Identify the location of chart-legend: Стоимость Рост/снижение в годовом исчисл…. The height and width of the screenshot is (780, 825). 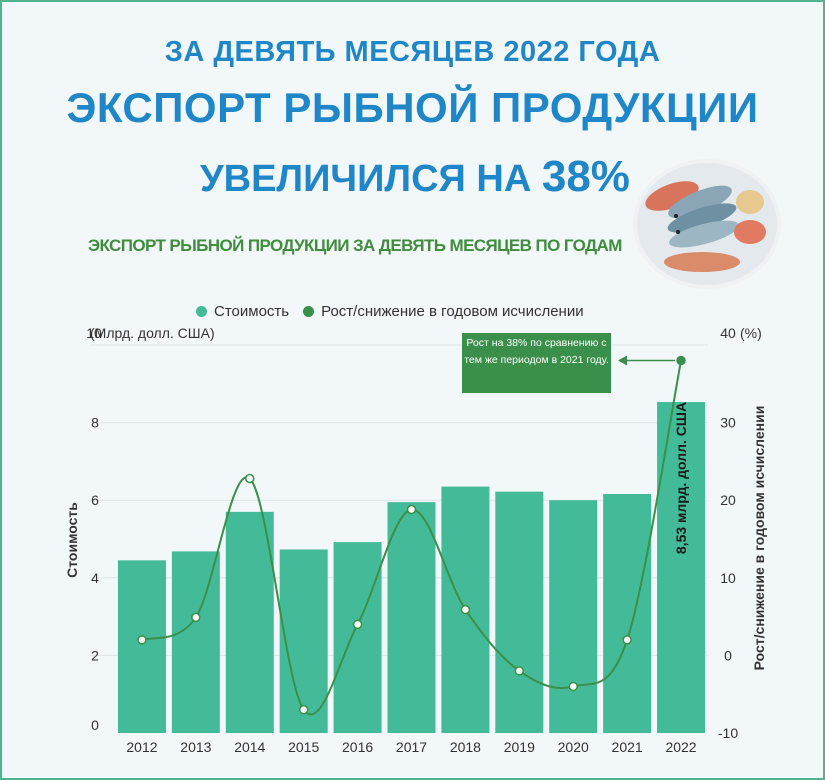
(397, 311).